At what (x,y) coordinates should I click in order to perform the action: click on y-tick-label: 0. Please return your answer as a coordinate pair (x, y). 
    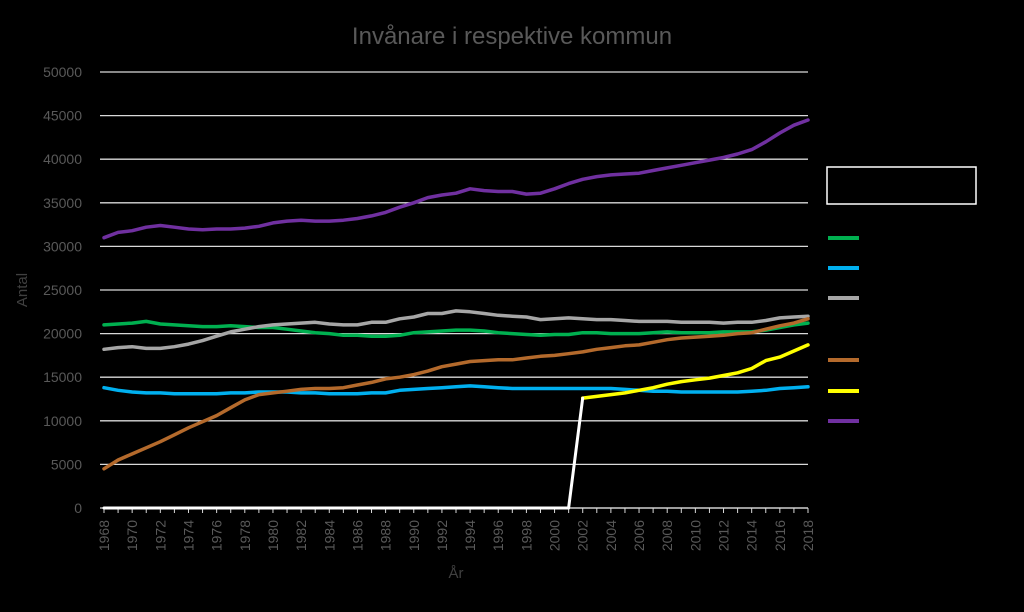
    Looking at the image, I should click on (78, 508).